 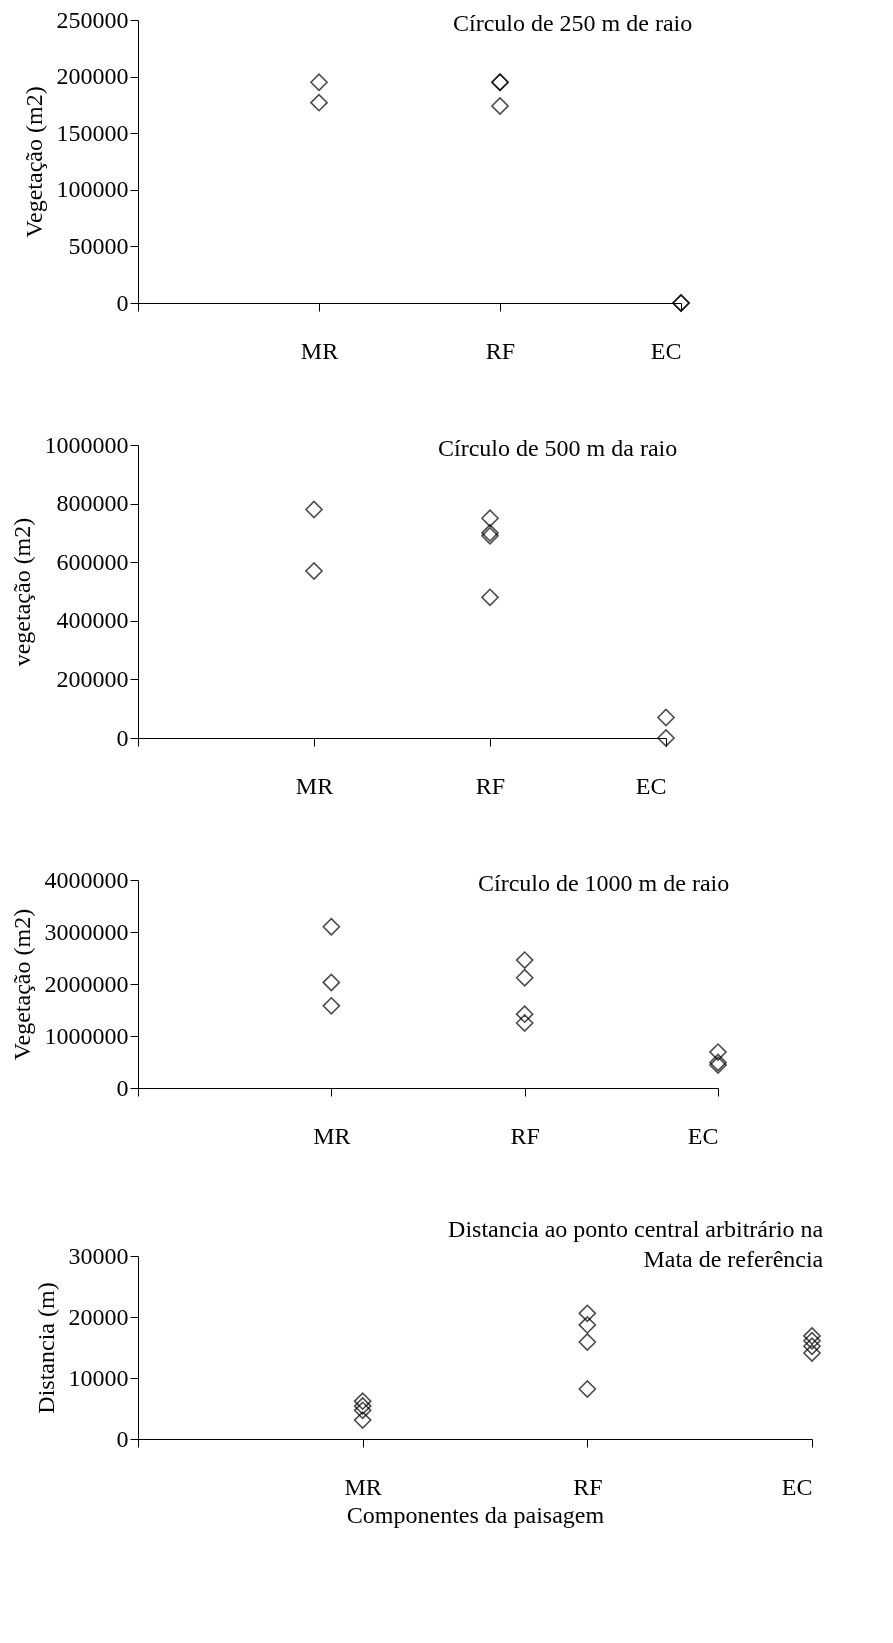 I want to click on chart-title: Distancia ao ponto central arbitrário na Mata de referência, so click(x=636, y=1244).